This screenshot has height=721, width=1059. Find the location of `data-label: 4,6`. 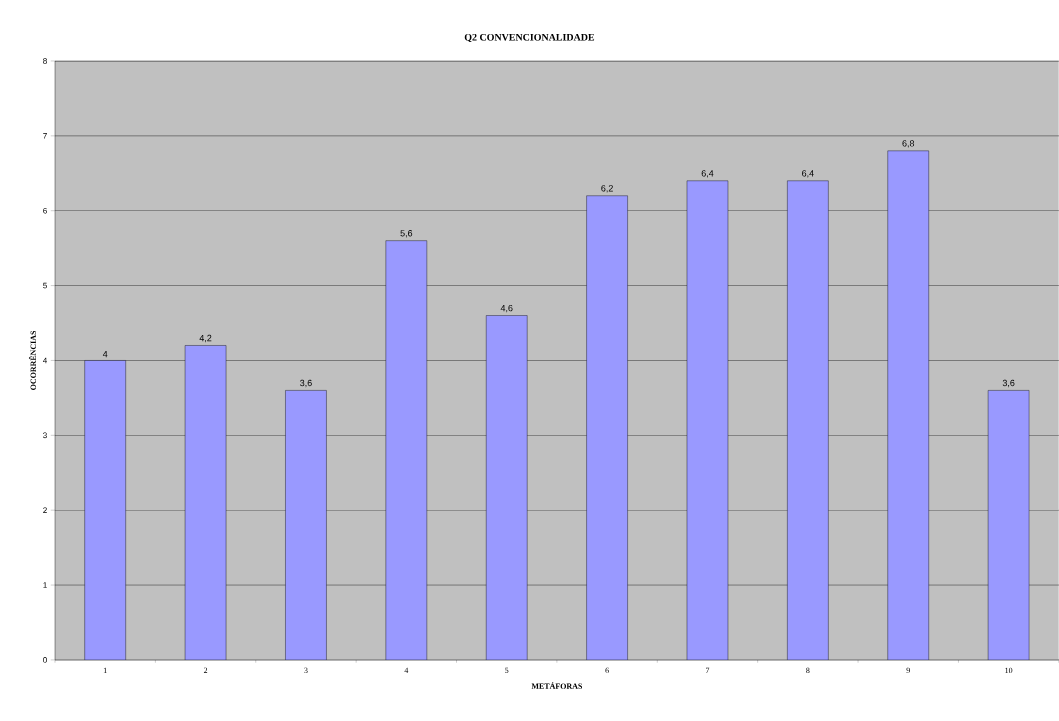

data-label: 4,6 is located at coordinates (506, 308).